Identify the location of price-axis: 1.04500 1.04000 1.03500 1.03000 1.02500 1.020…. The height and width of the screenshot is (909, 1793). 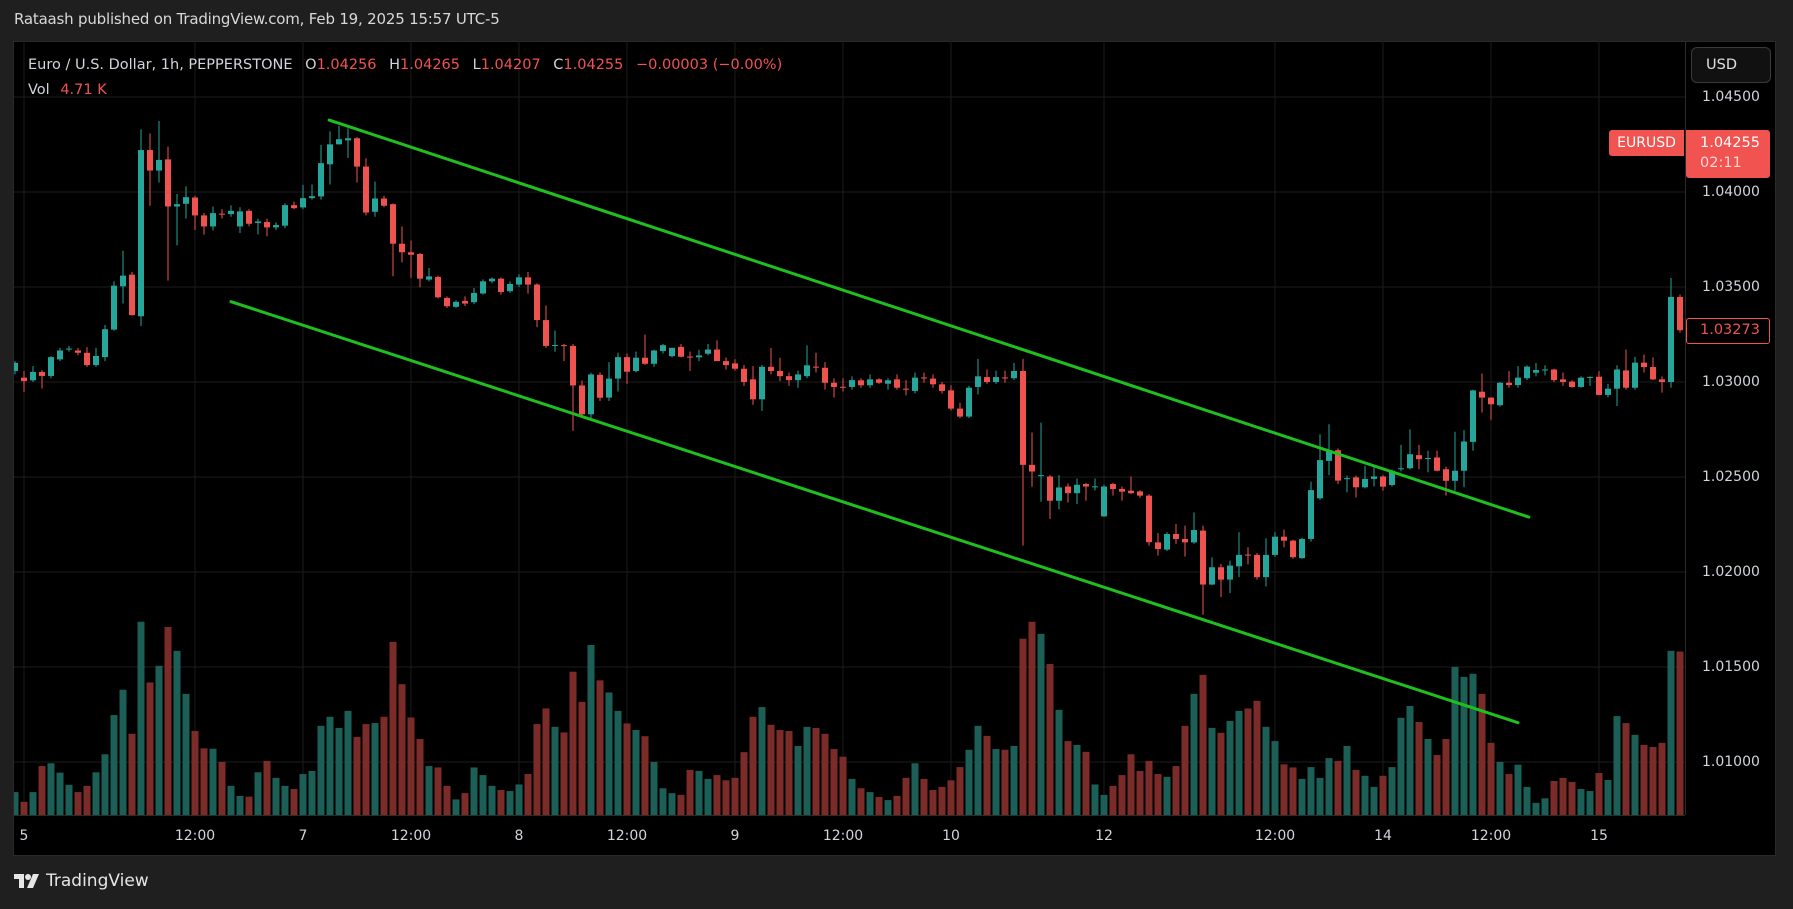
(1730, 428).